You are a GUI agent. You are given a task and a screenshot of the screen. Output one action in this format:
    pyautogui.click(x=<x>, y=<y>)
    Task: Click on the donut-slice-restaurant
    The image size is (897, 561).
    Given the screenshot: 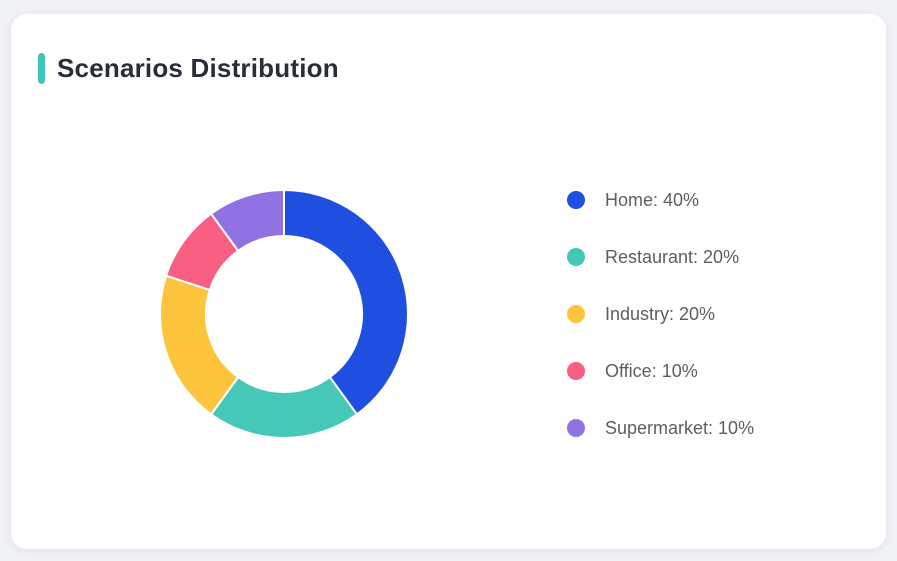 What is the action you would take?
    pyautogui.click(x=284, y=407)
    